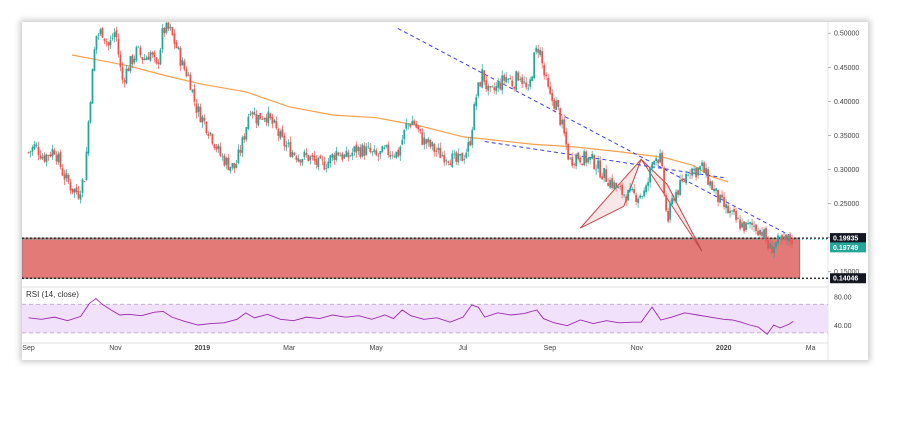 This screenshot has width=900, height=435. Describe the element at coordinates (637, 348) in the screenshot. I see `time-label-nov: Nov` at that location.